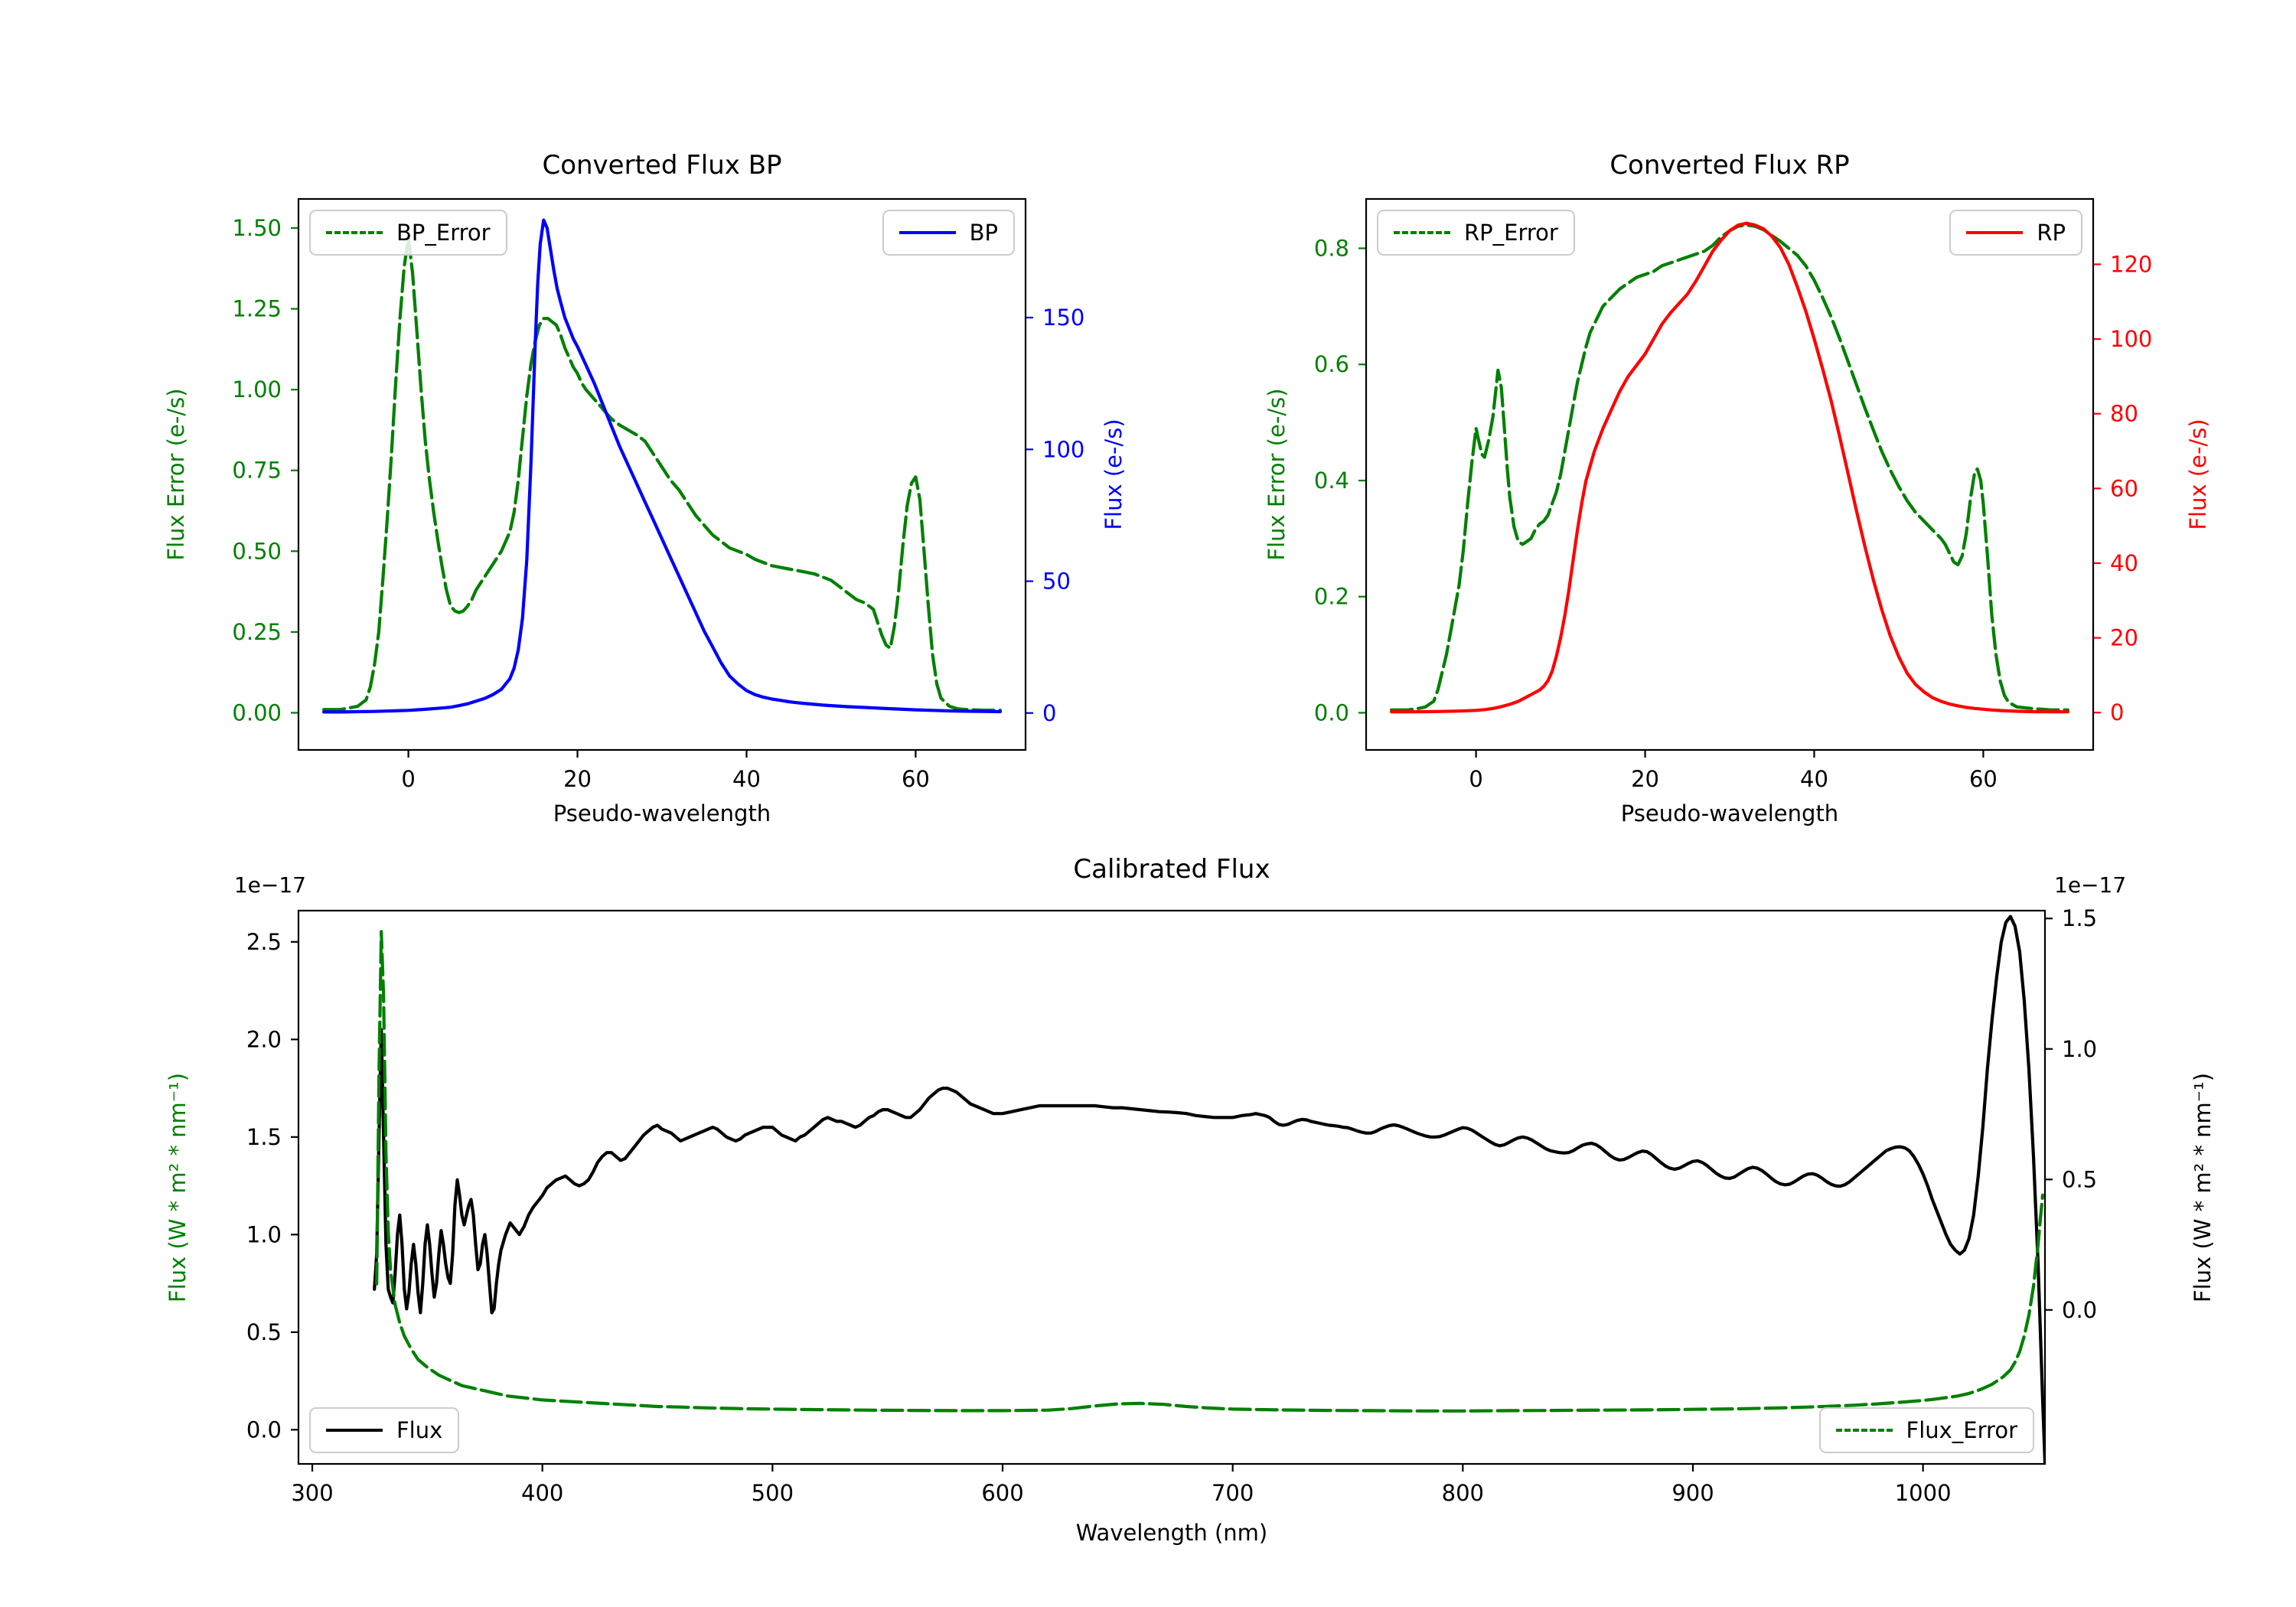  Describe the element at coordinates (176, 474) in the screenshot. I see `bp-left-yaxis-label: Flux Error (e-/s)` at that location.